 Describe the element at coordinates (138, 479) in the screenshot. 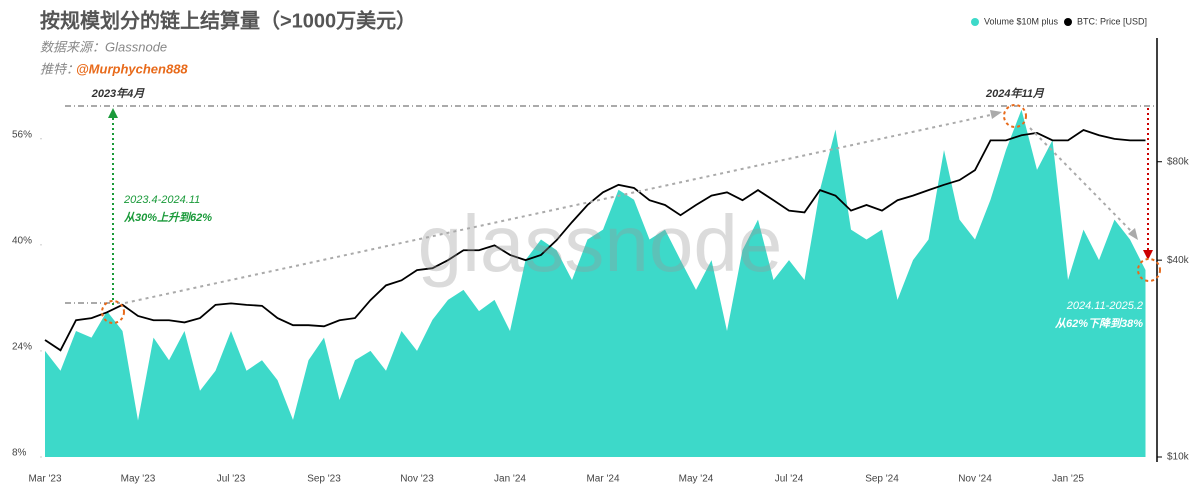

I see `x-tick-label: May '23` at that location.